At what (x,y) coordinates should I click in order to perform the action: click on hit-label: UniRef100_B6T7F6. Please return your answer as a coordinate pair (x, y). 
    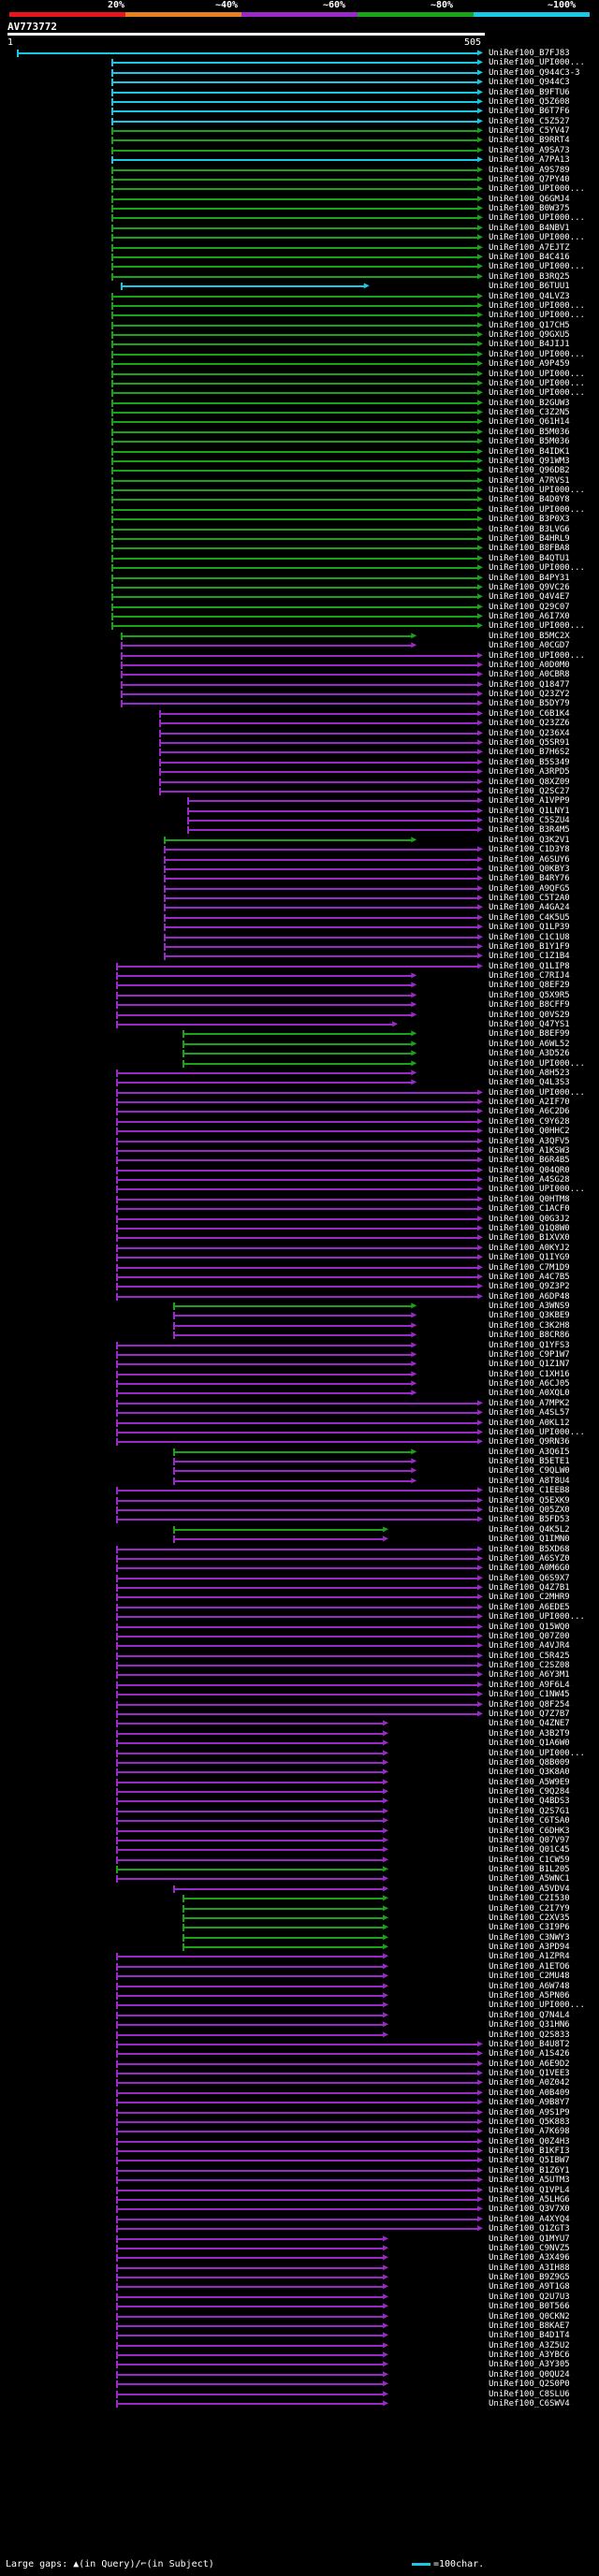
    Looking at the image, I should click on (529, 112).